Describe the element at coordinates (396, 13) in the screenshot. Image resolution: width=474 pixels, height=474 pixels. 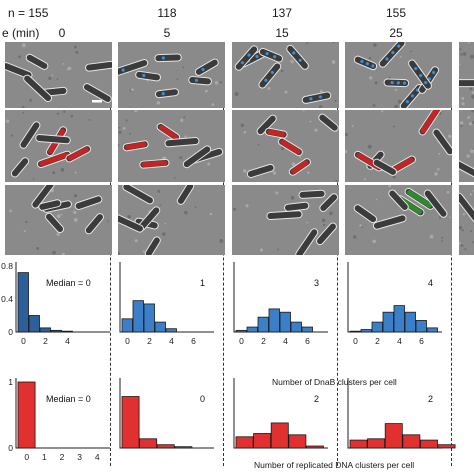
I see `n-count-col-4: 155` at that location.